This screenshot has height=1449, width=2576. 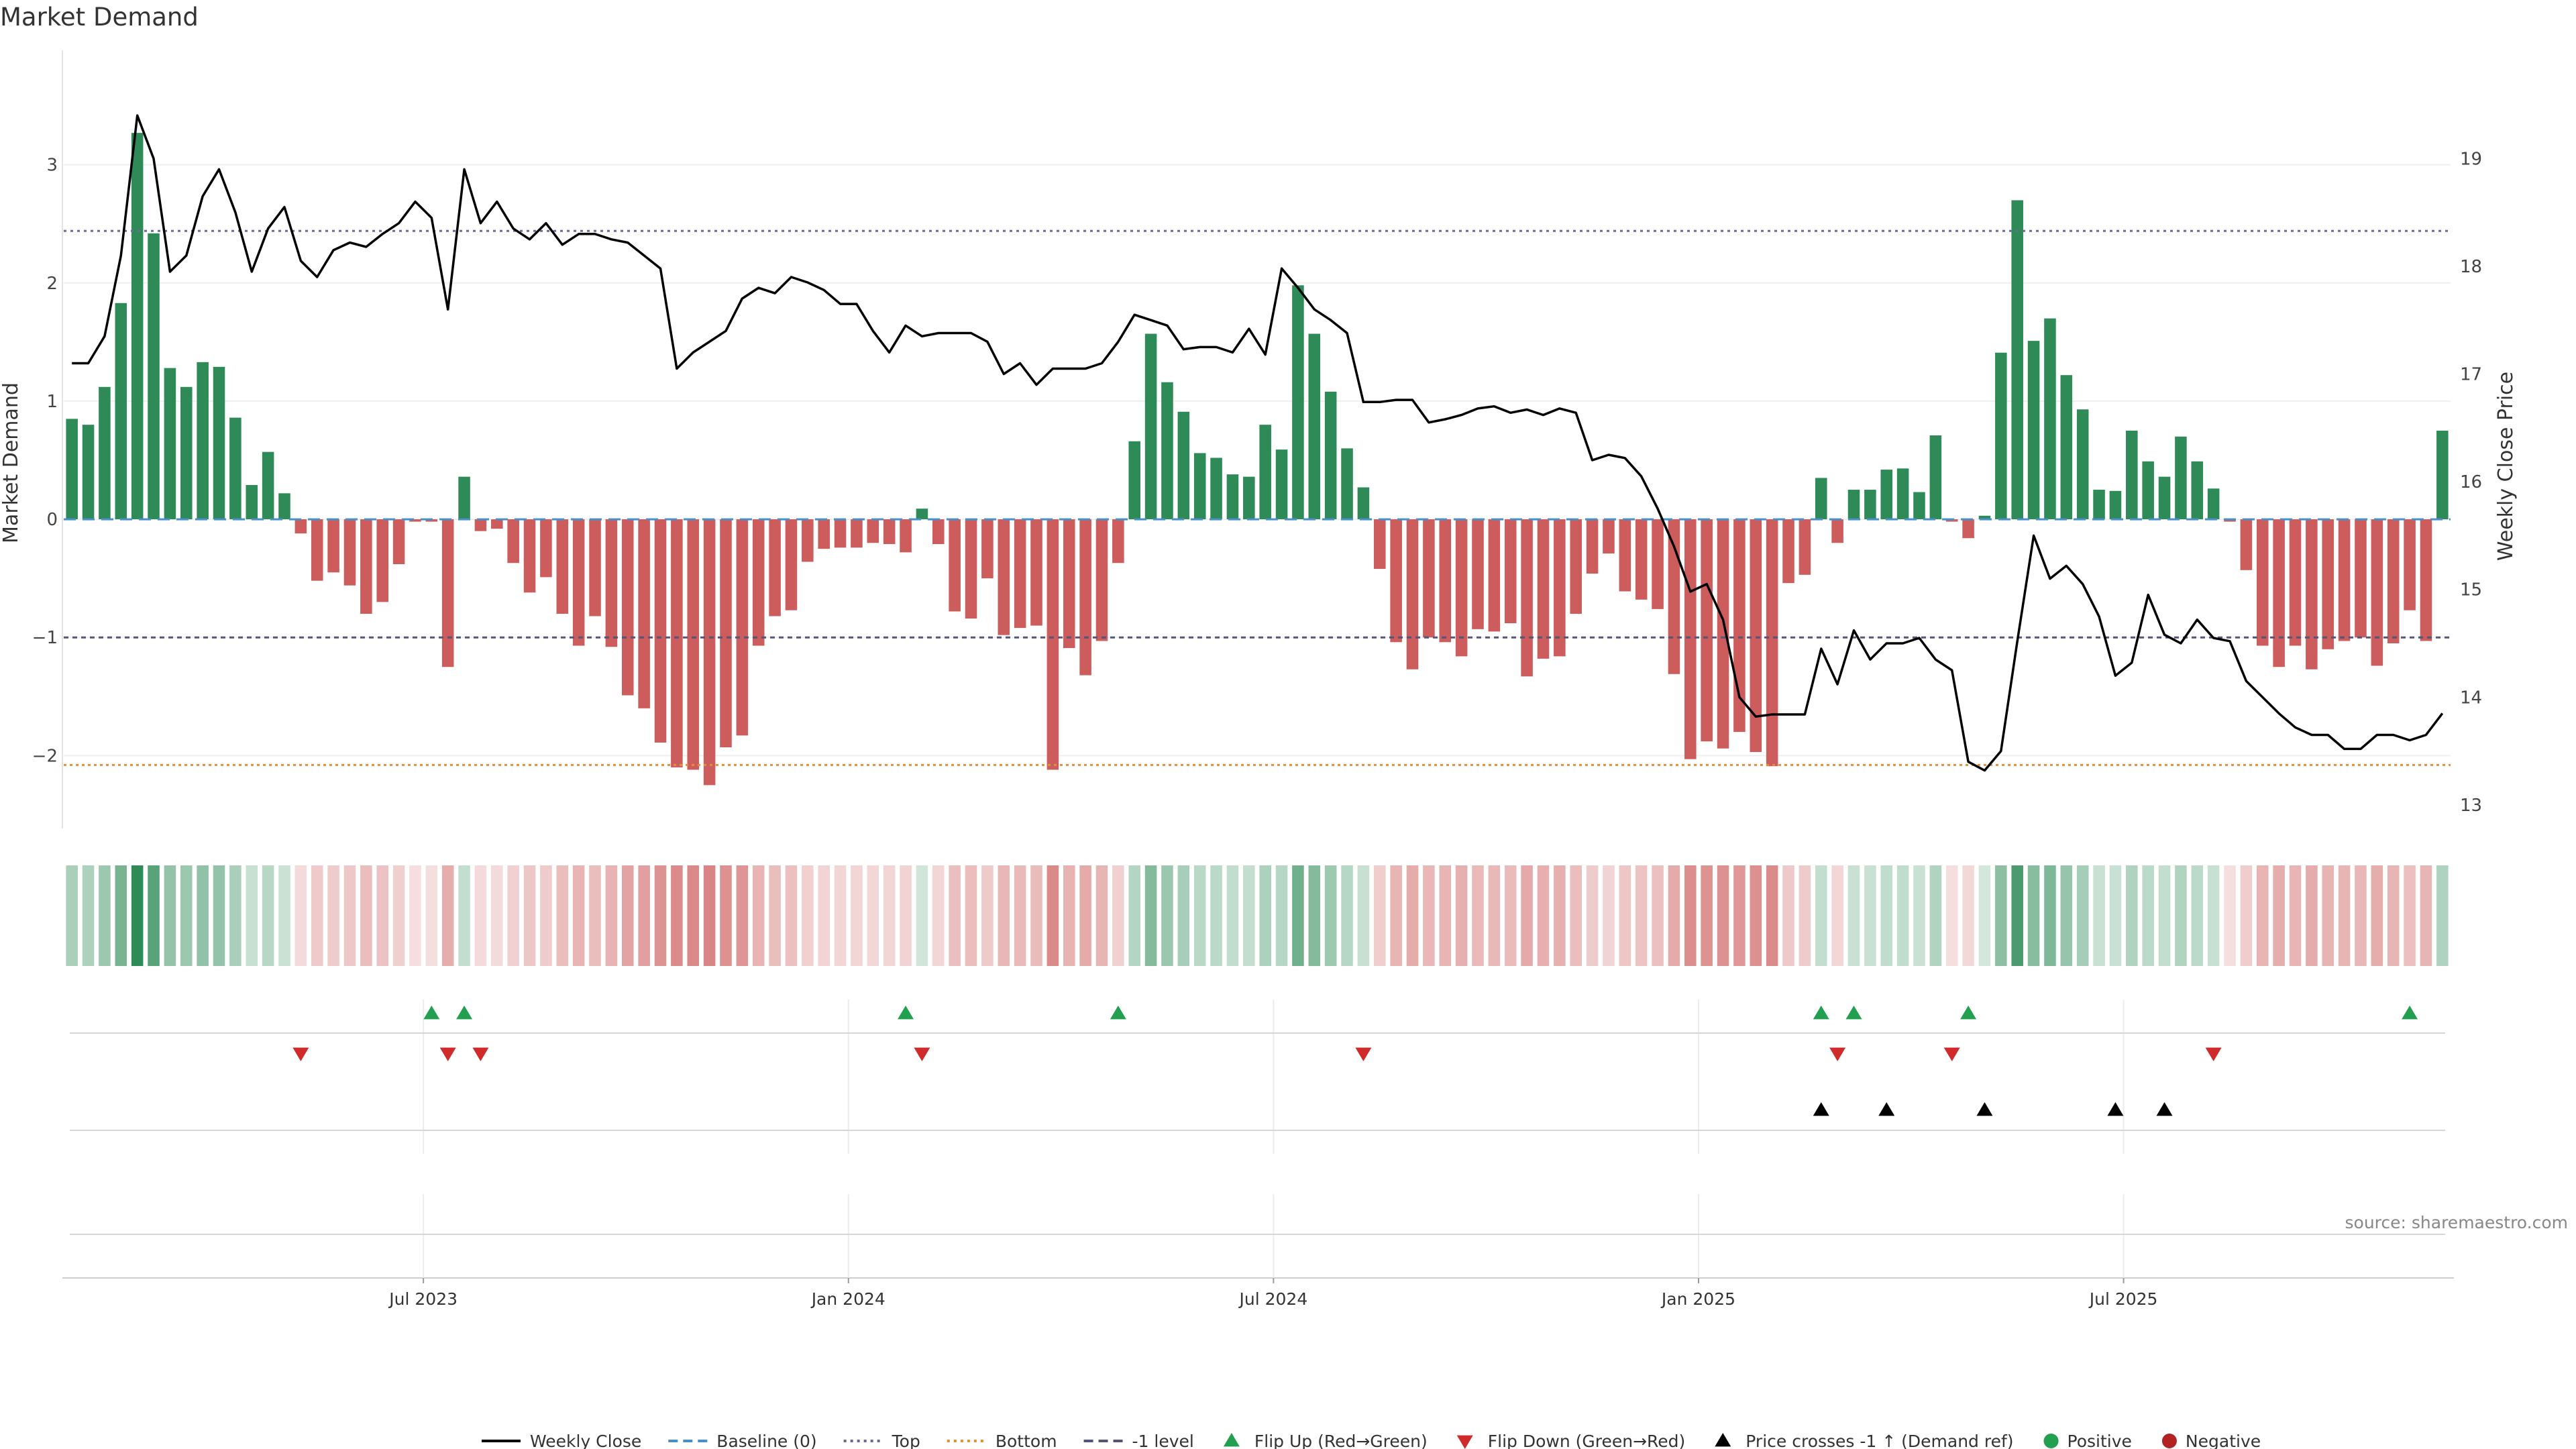 I want to click on y2-tick-label: 18, so click(x=2471, y=267).